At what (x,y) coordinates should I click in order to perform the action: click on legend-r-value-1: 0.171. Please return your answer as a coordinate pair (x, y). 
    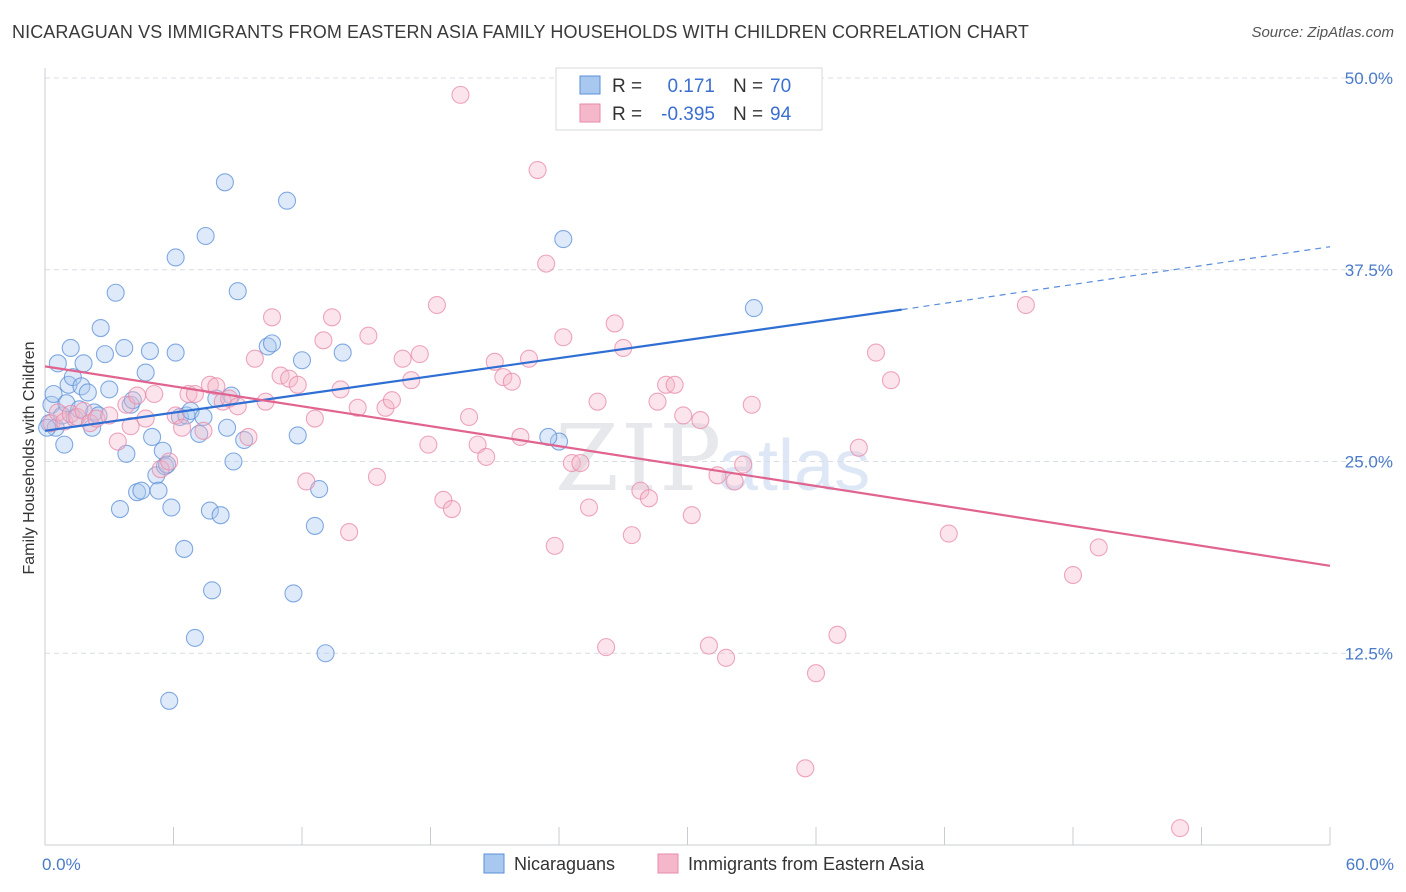
    Looking at the image, I should click on (691, 86).